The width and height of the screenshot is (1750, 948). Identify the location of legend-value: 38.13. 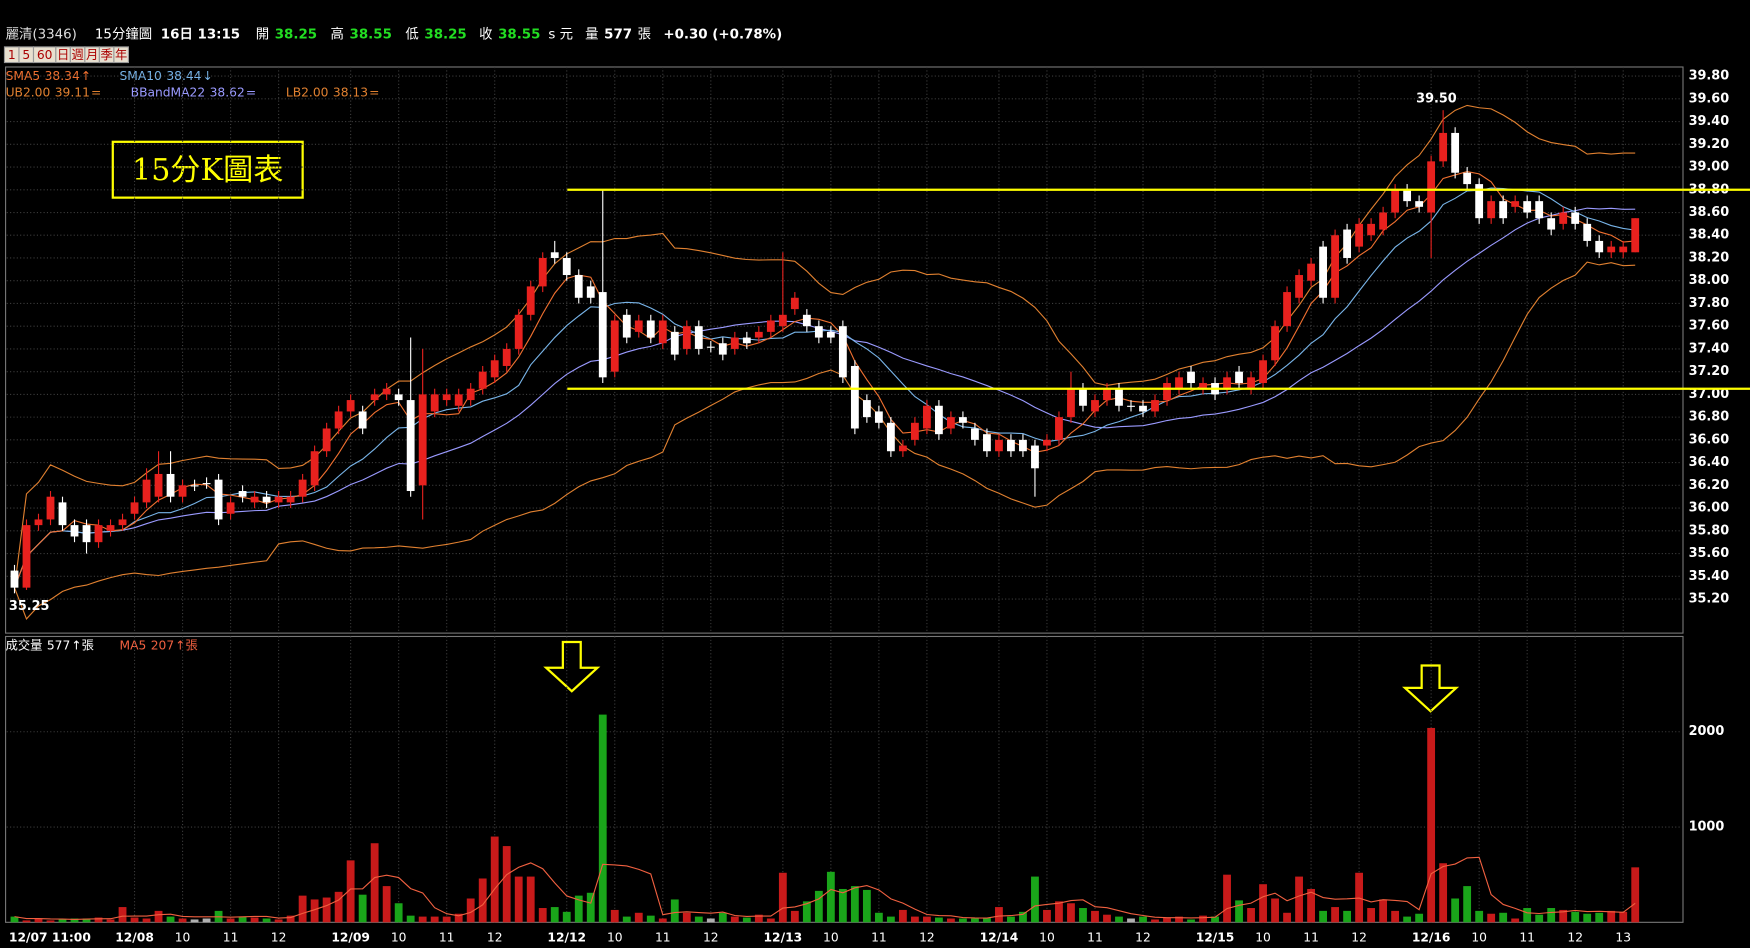
(350, 92).